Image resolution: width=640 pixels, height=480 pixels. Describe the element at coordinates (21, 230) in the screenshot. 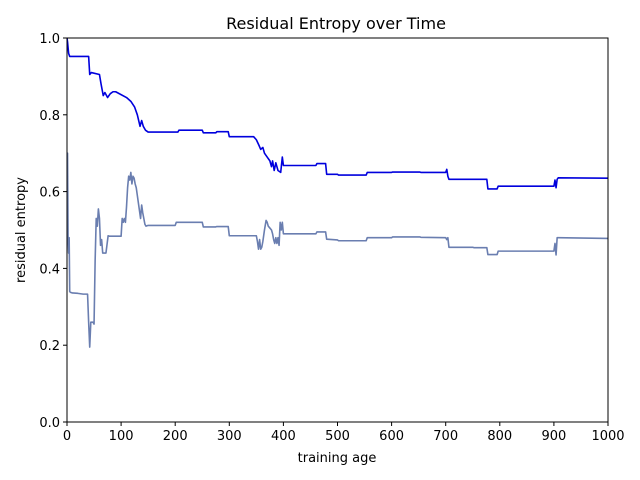

I see `y-axis-label: residual entropy` at that location.